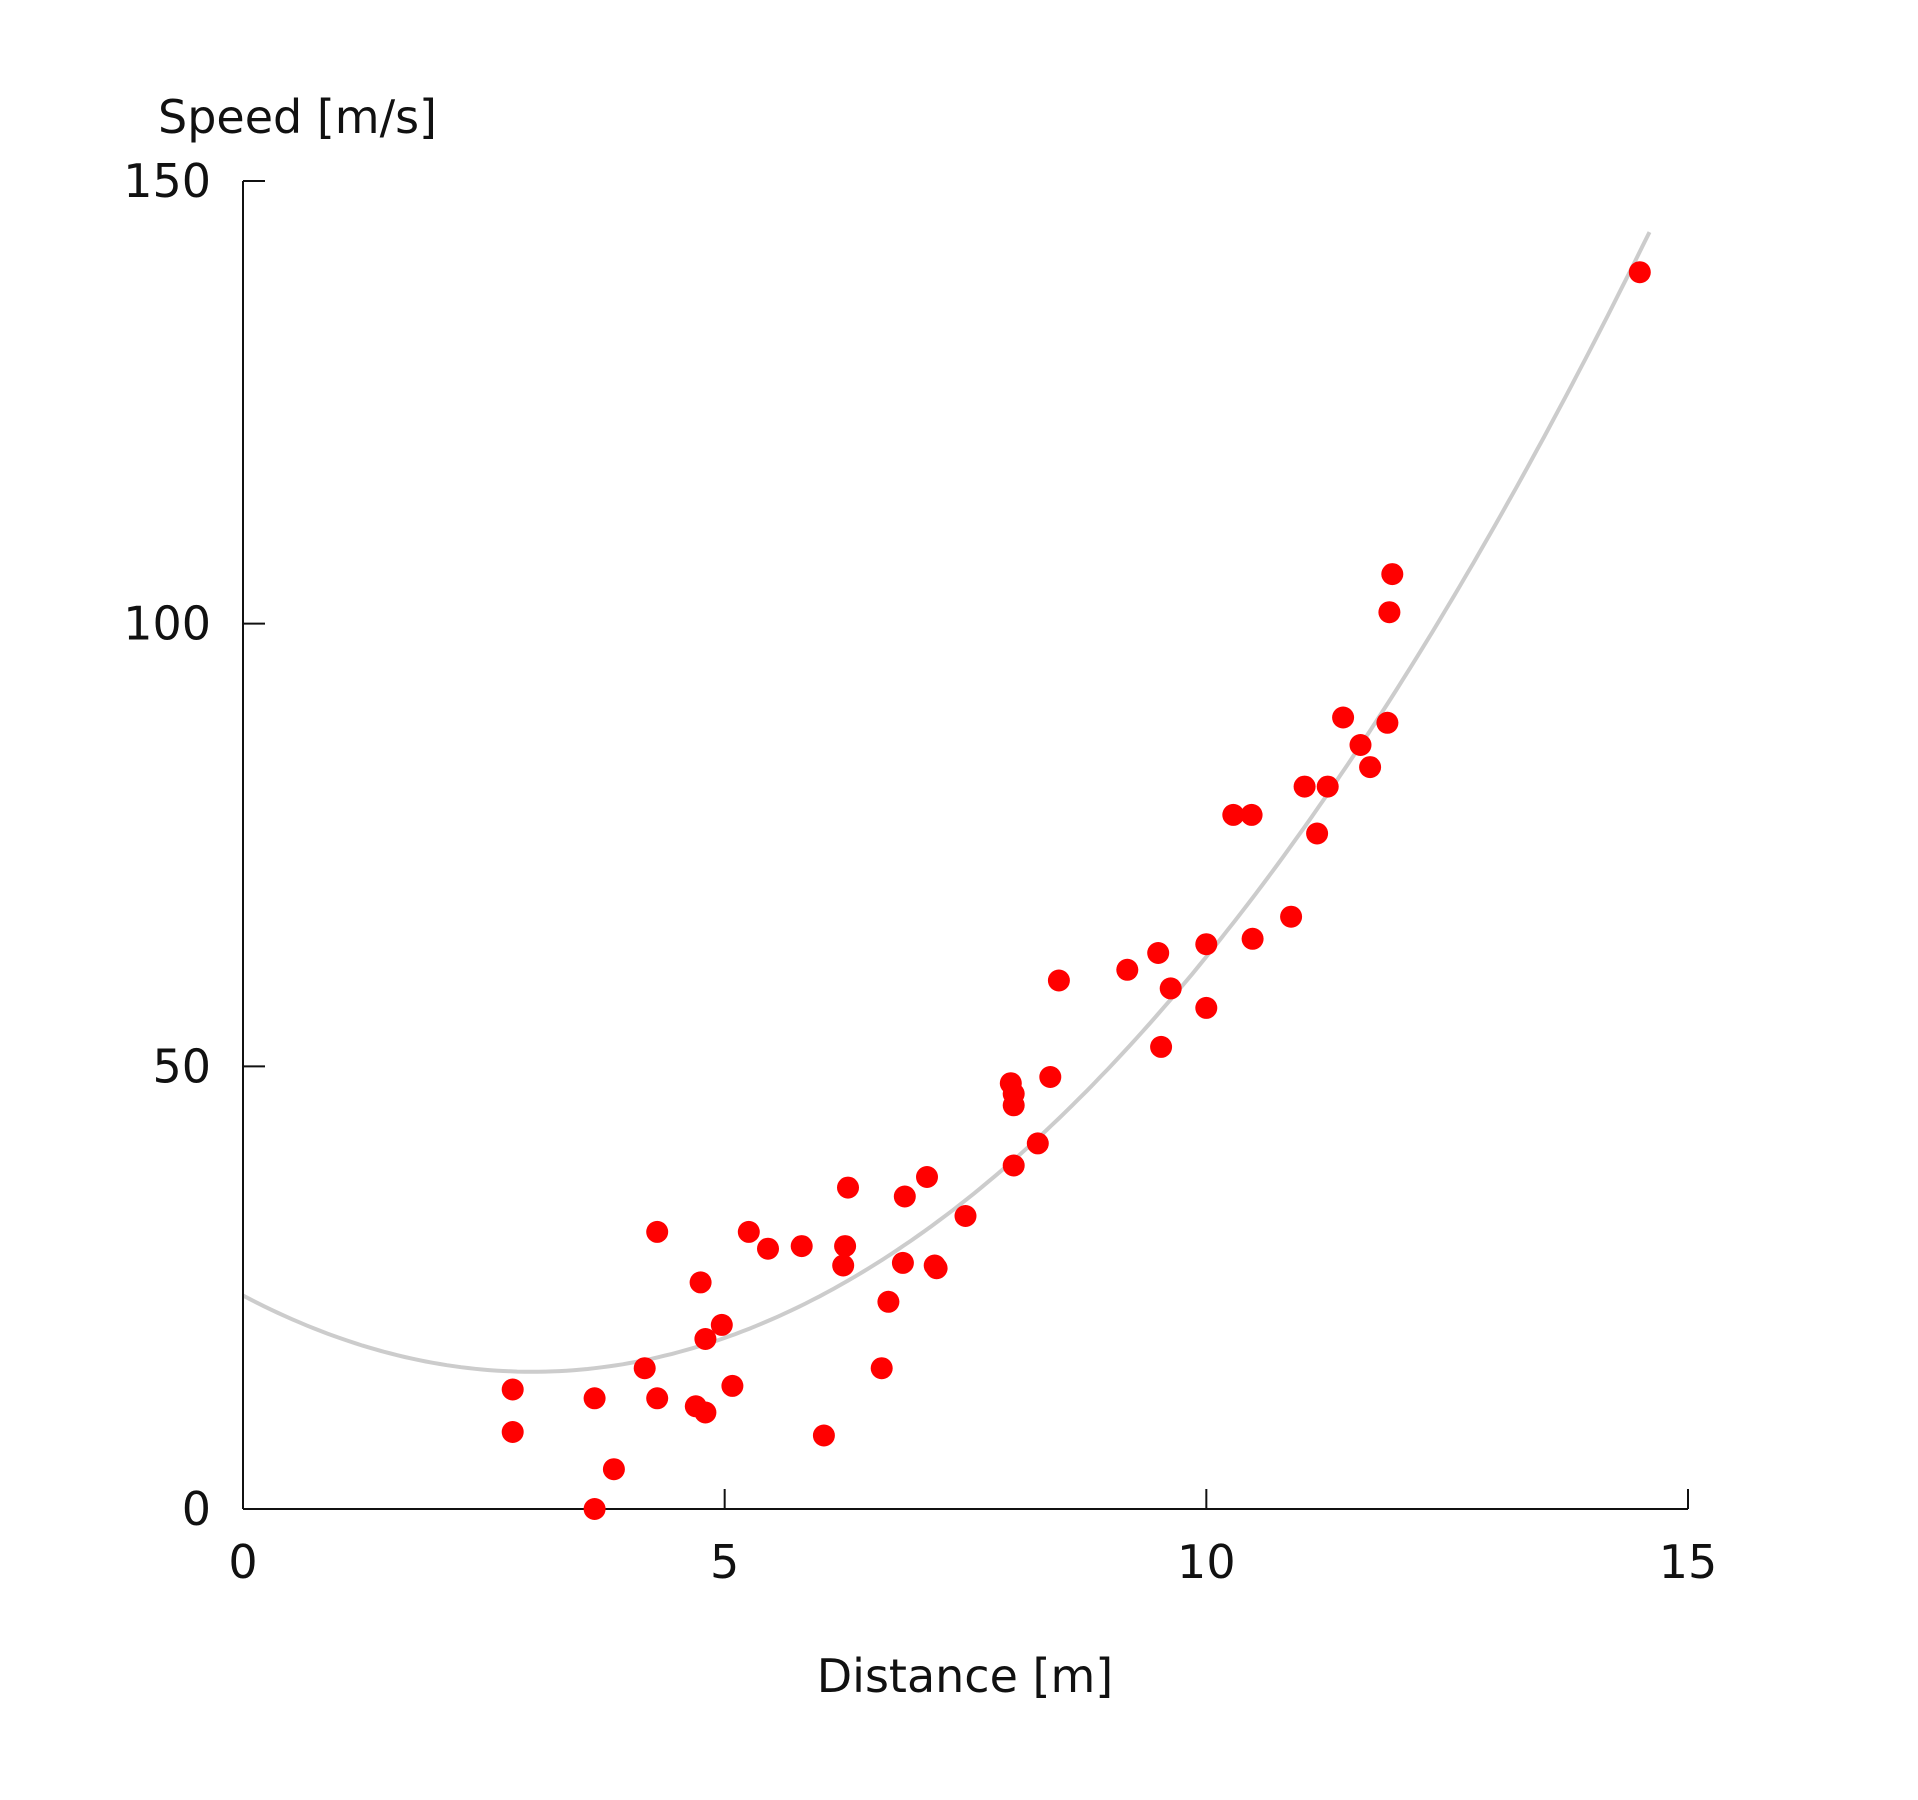  What do you see at coordinates (1206, 1562) in the screenshot?
I see `x-tick-label: 10` at bounding box center [1206, 1562].